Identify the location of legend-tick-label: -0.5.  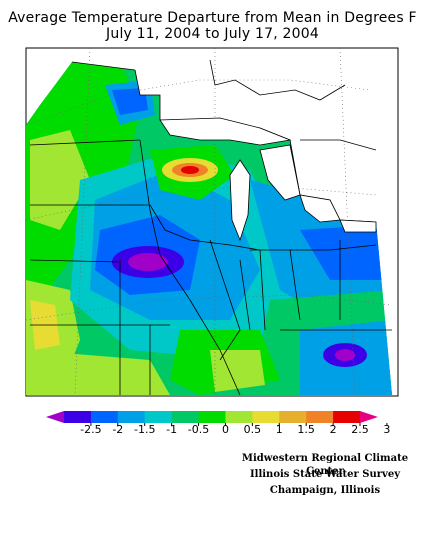
(198, 429).